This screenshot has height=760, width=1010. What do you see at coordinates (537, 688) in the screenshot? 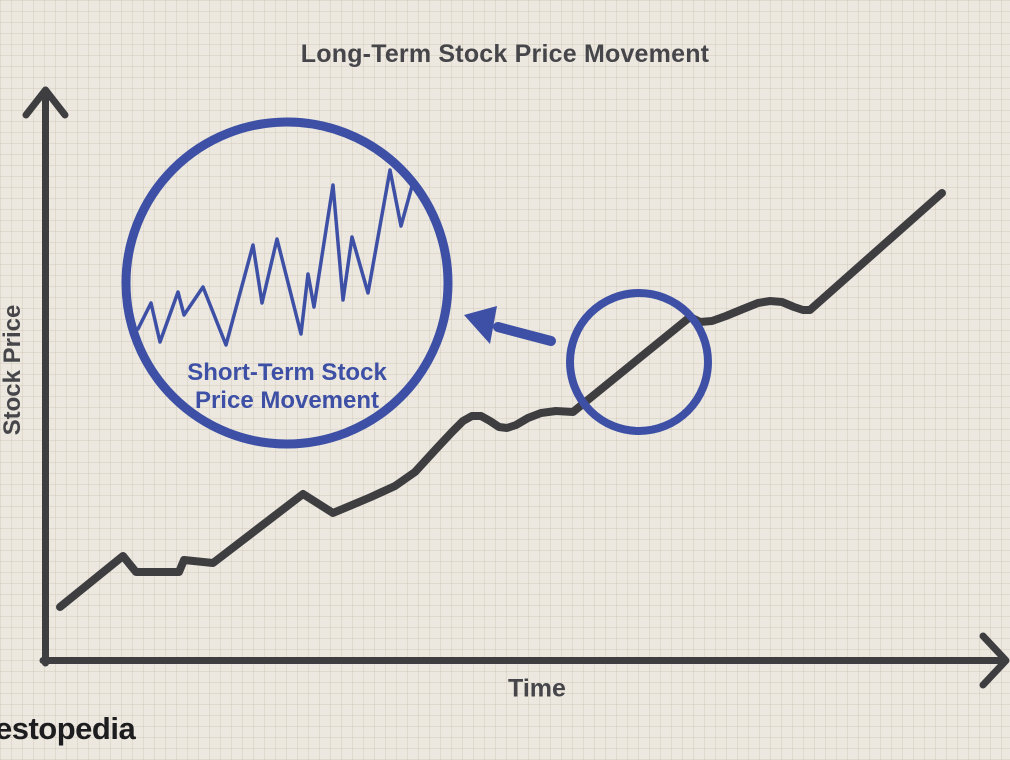
I see `x-axis-label: Time` at bounding box center [537, 688].